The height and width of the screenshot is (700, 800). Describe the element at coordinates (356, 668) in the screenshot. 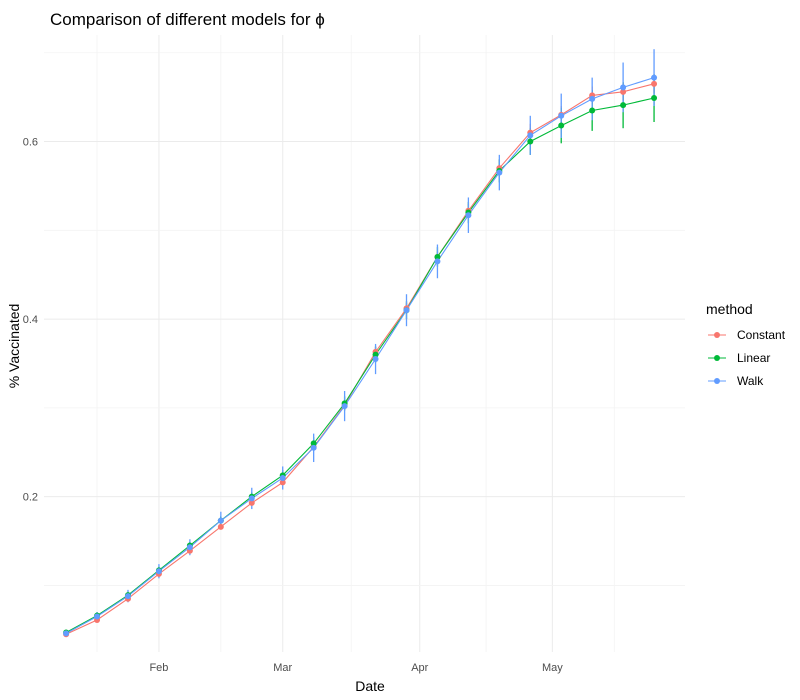

I see `x-axis-ticks: Feb Mar Apr May` at that location.